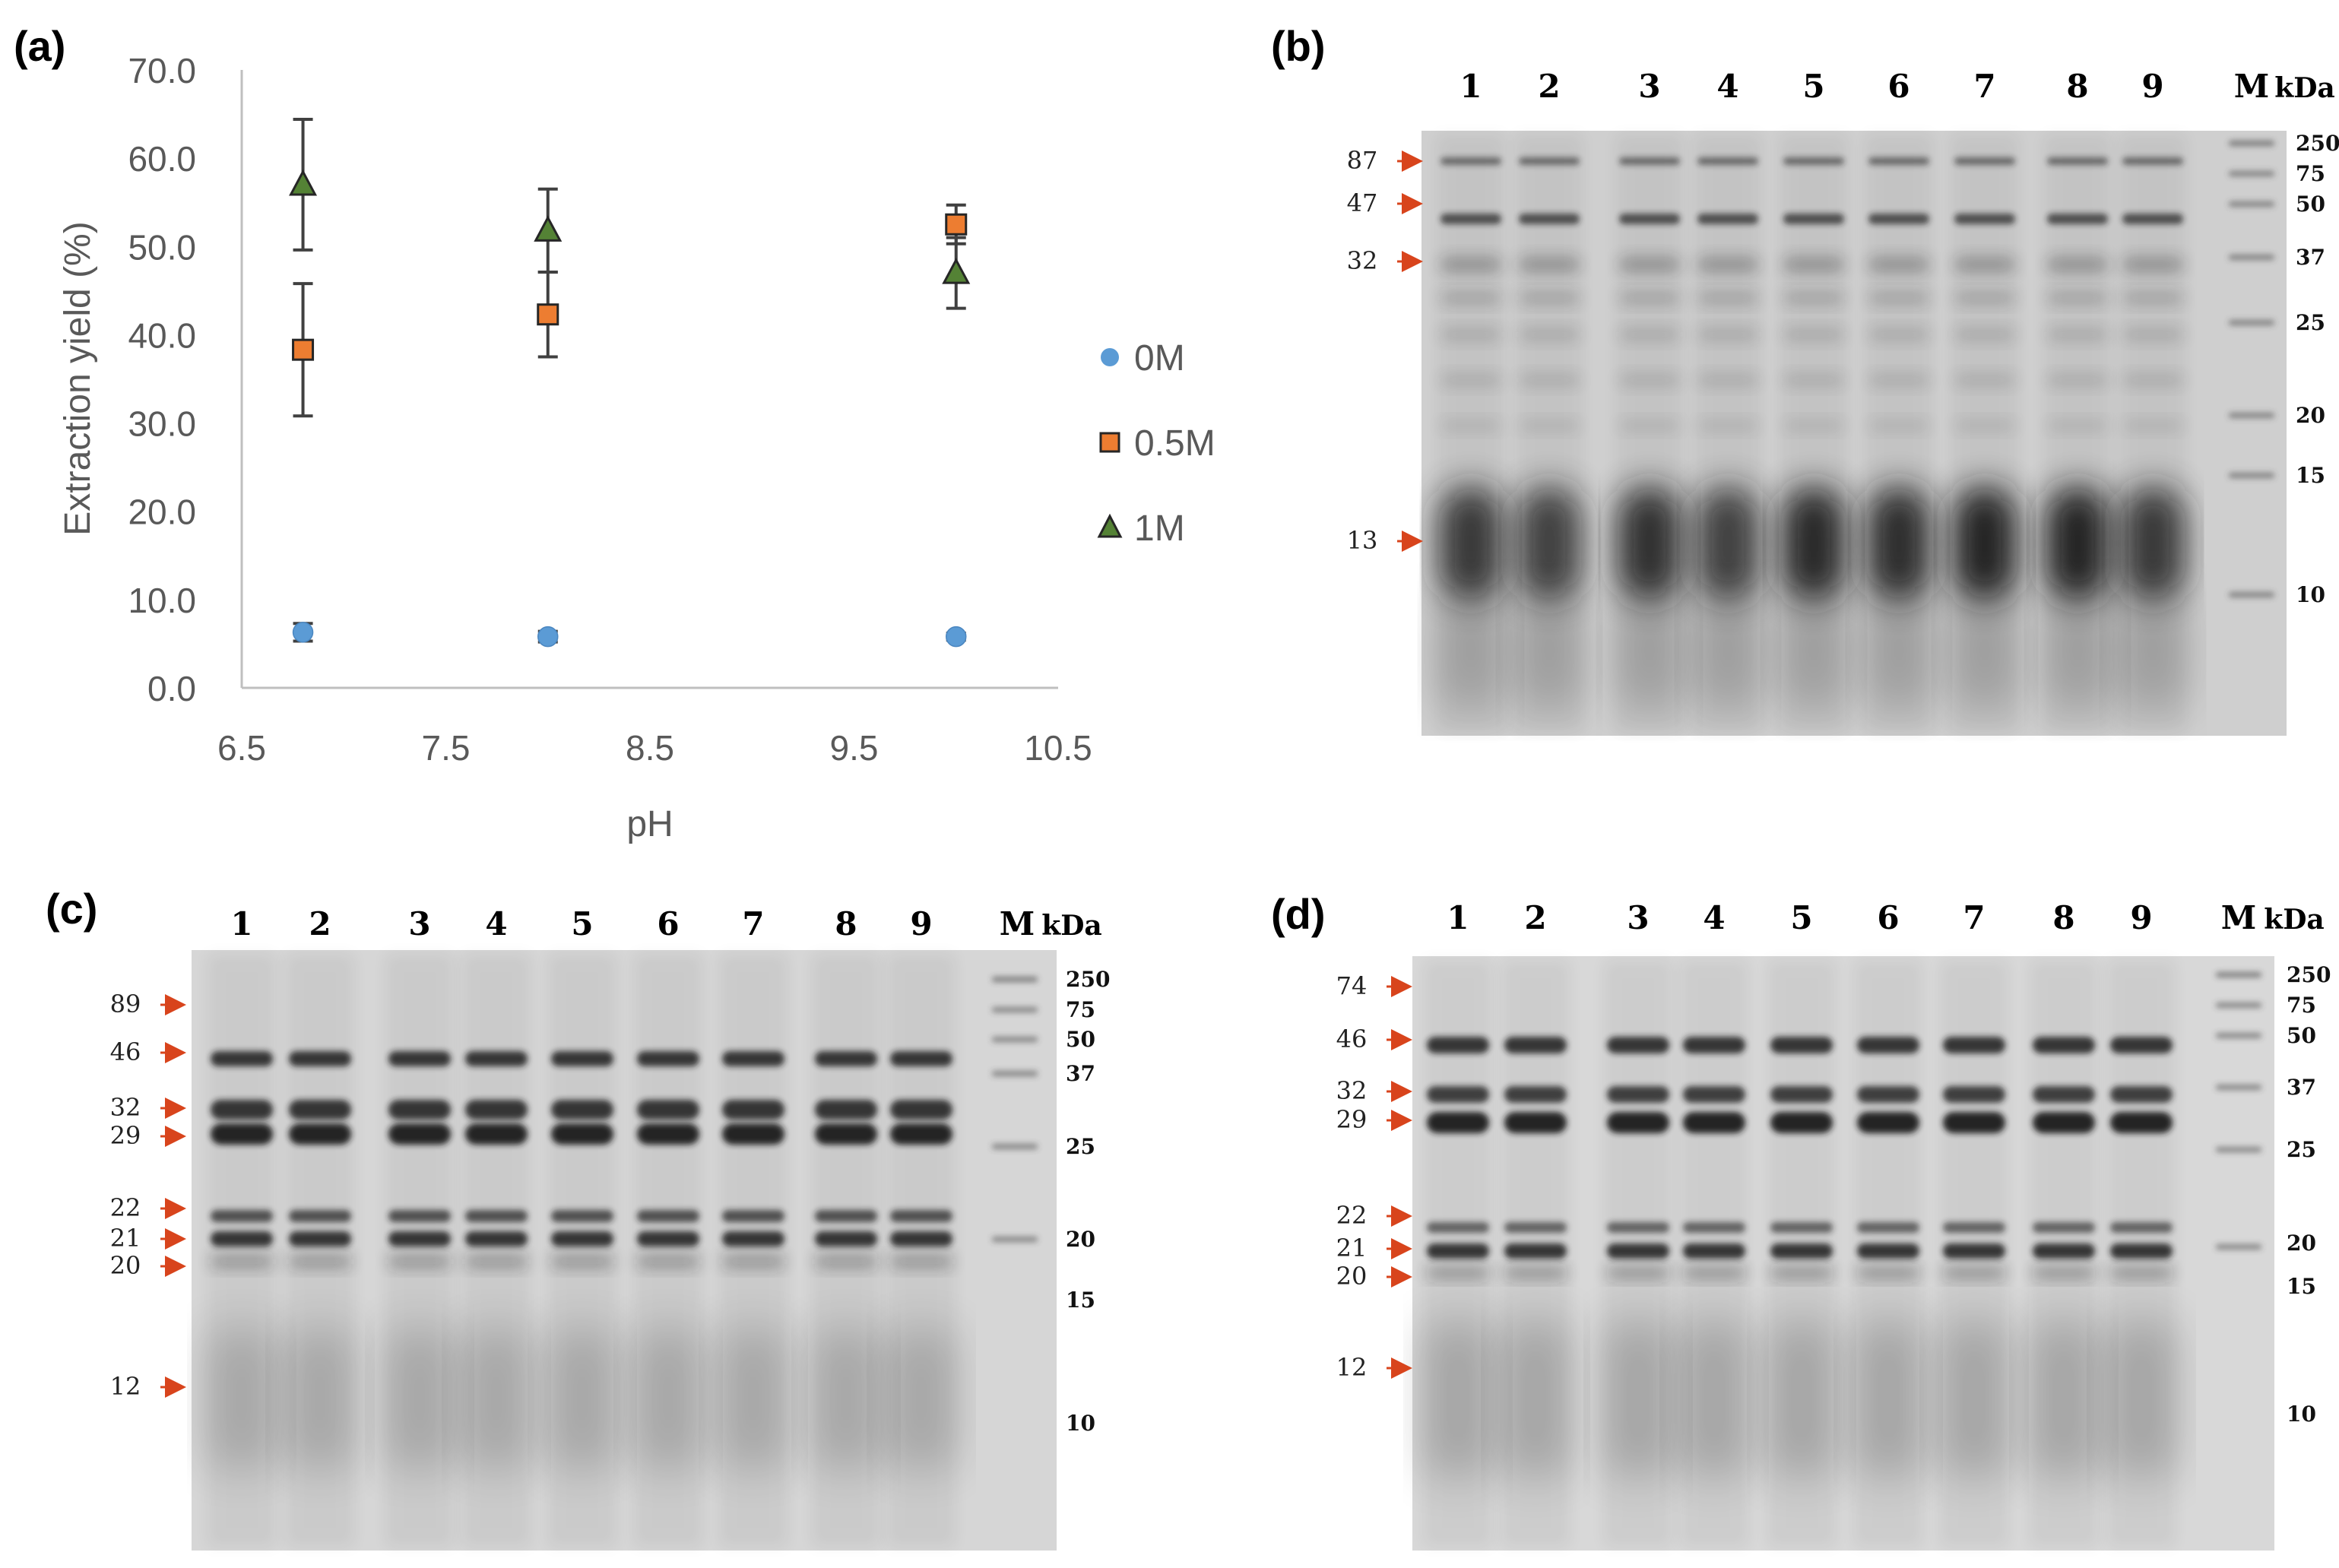 The height and width of the screenshot is (1568, 2339). What do you see at coordinates (2238, 1111) in the screenshot?
I see `marker-lane` at bounding box center [2238, 1111].